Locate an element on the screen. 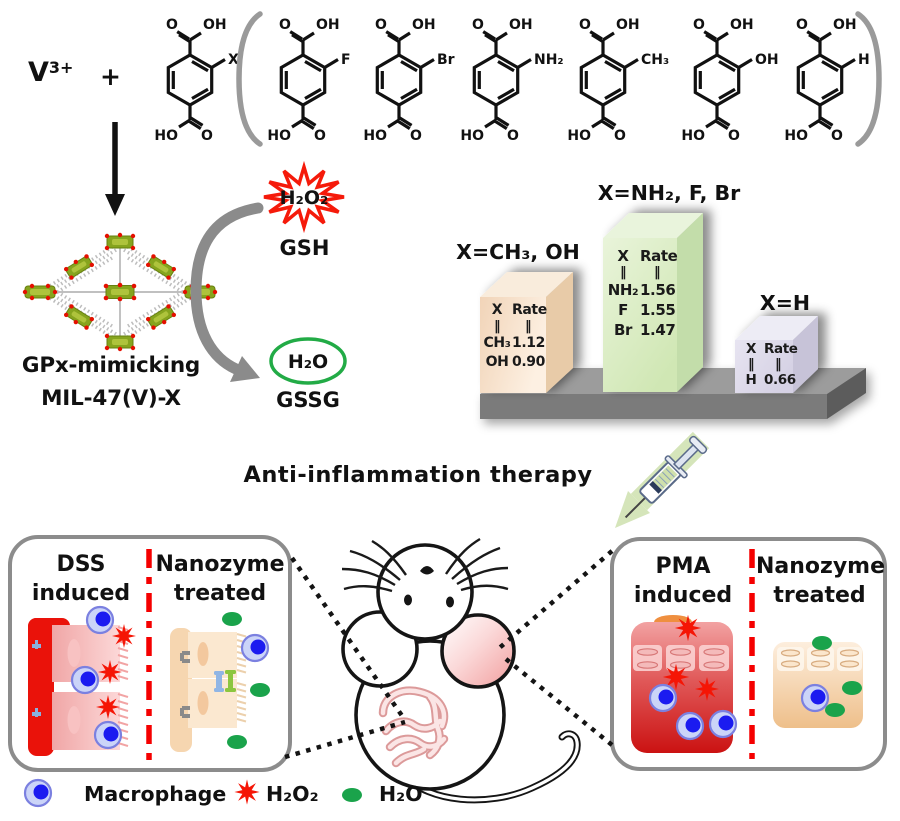 The width and height of the screenshot is (900, 821). pma-illustration is located at coordinates (747, 683).